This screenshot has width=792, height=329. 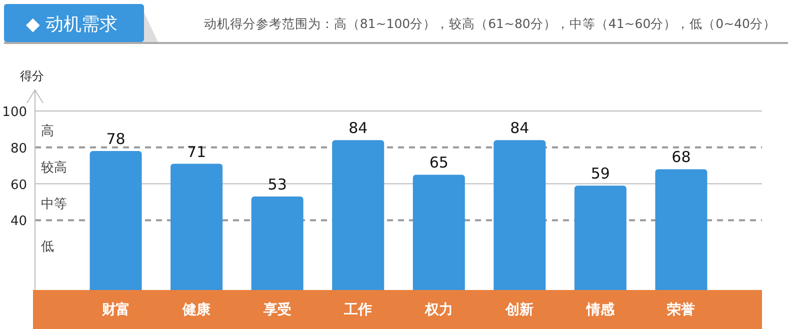 What do you see at coordinates (72, 24) in the screenshot?
I see `chart-title: ◆ 动机需求` at bounding box center [72, 24].